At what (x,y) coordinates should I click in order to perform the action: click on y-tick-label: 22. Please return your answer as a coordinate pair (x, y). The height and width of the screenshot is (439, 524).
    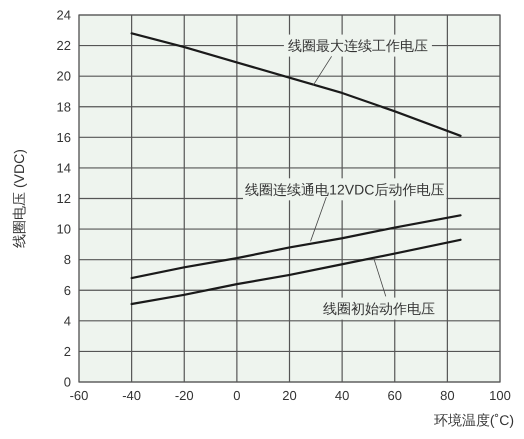
    Looking at the image, I should click on (63, 46).